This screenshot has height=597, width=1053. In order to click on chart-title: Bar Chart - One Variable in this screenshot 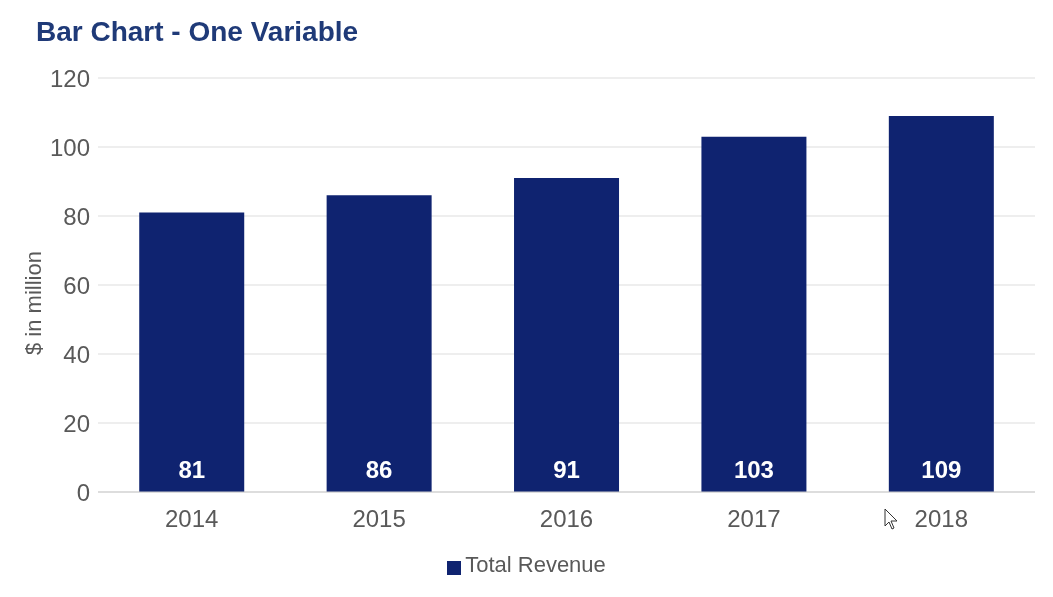, I will do `click(197, 32)`.